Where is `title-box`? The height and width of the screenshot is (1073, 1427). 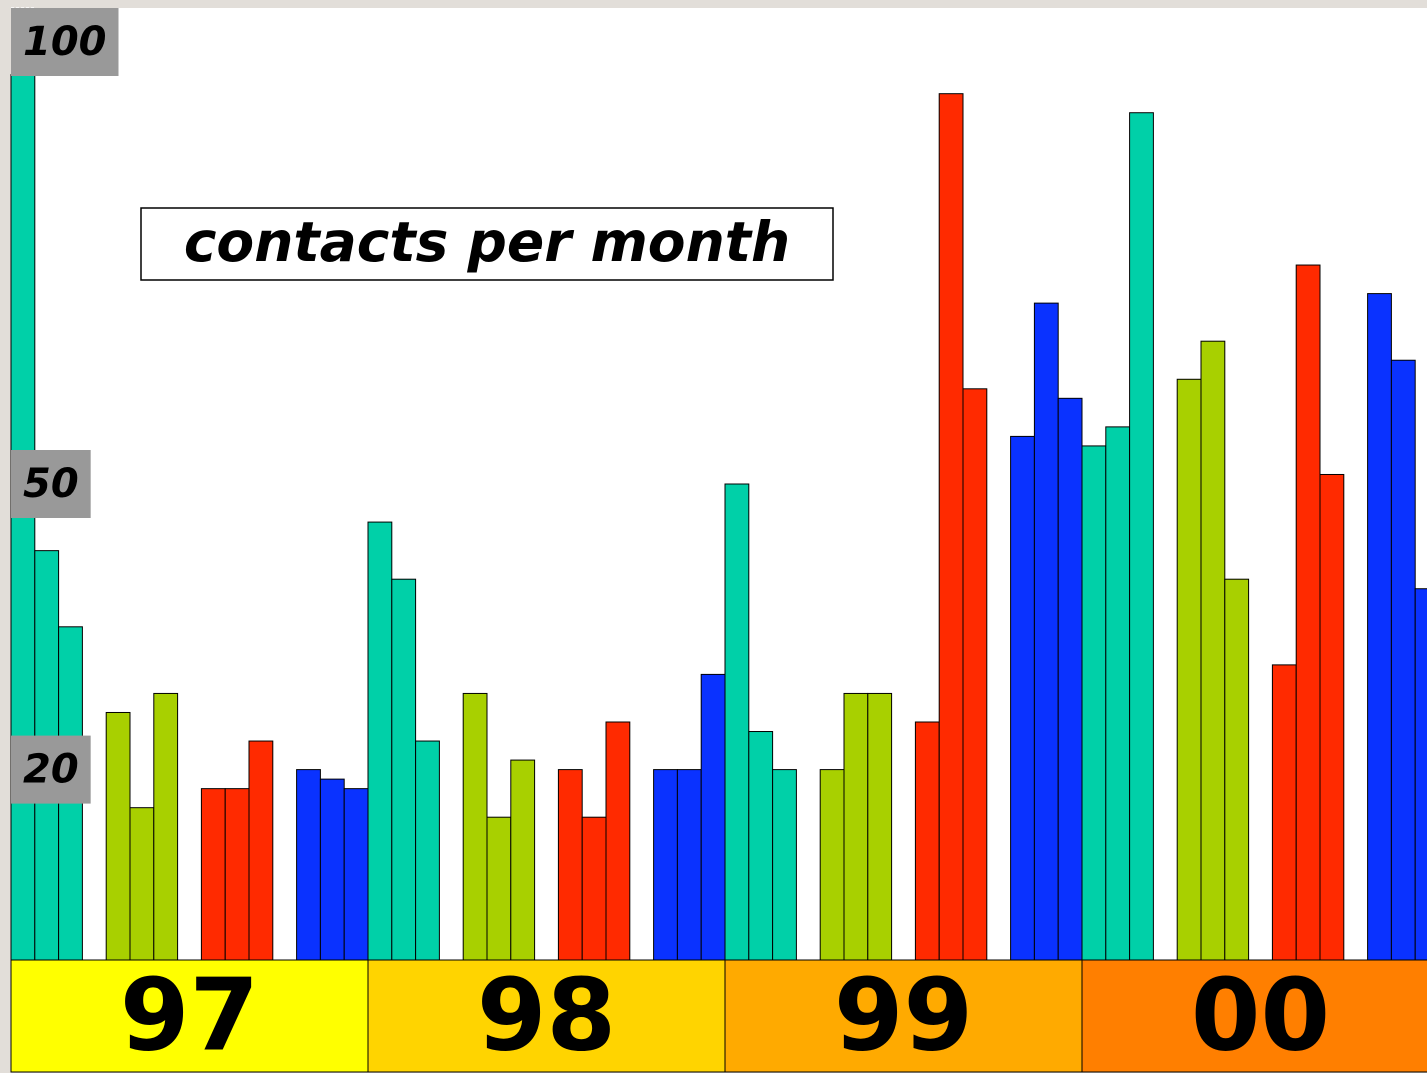
title-box is located at coordinates (487, 244).